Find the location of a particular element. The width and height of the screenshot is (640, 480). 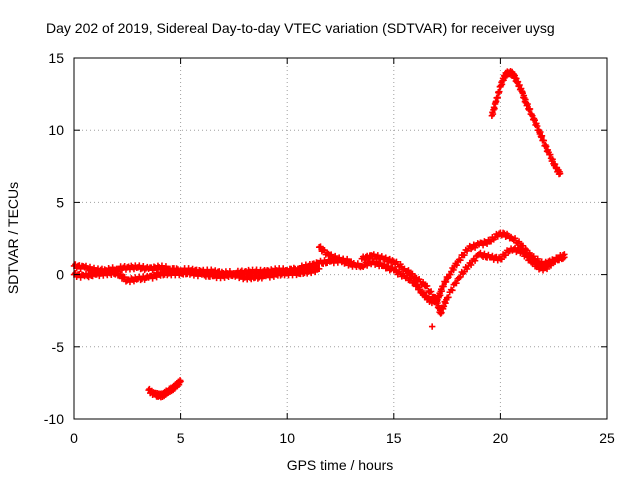

y-tick-label: 5 is located at coordinates (60, 202).